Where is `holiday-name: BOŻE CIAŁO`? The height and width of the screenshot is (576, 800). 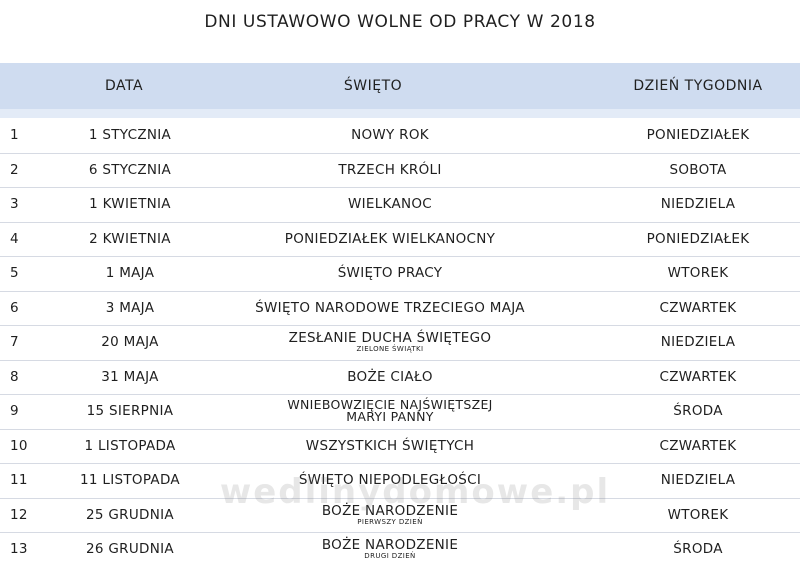
holiday-name: BOŻE CIAŁO is located at coordinates (390, 376).